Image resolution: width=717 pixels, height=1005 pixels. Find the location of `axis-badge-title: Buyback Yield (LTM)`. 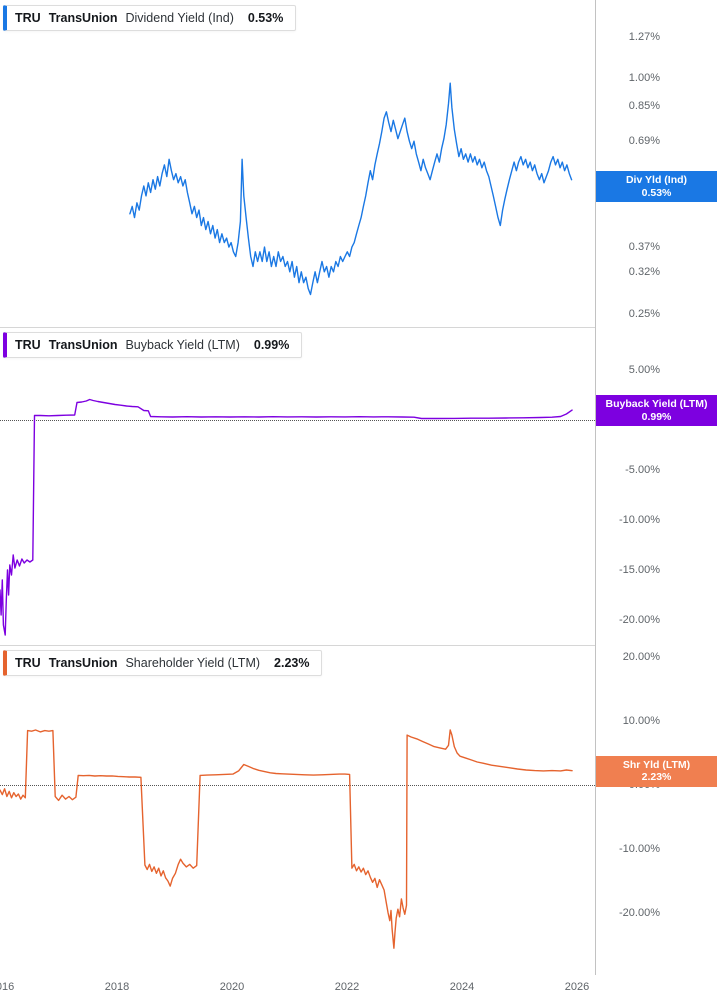

axis-badge-title: Buyback Yield (LTM) is located at coordinates (656, 404).